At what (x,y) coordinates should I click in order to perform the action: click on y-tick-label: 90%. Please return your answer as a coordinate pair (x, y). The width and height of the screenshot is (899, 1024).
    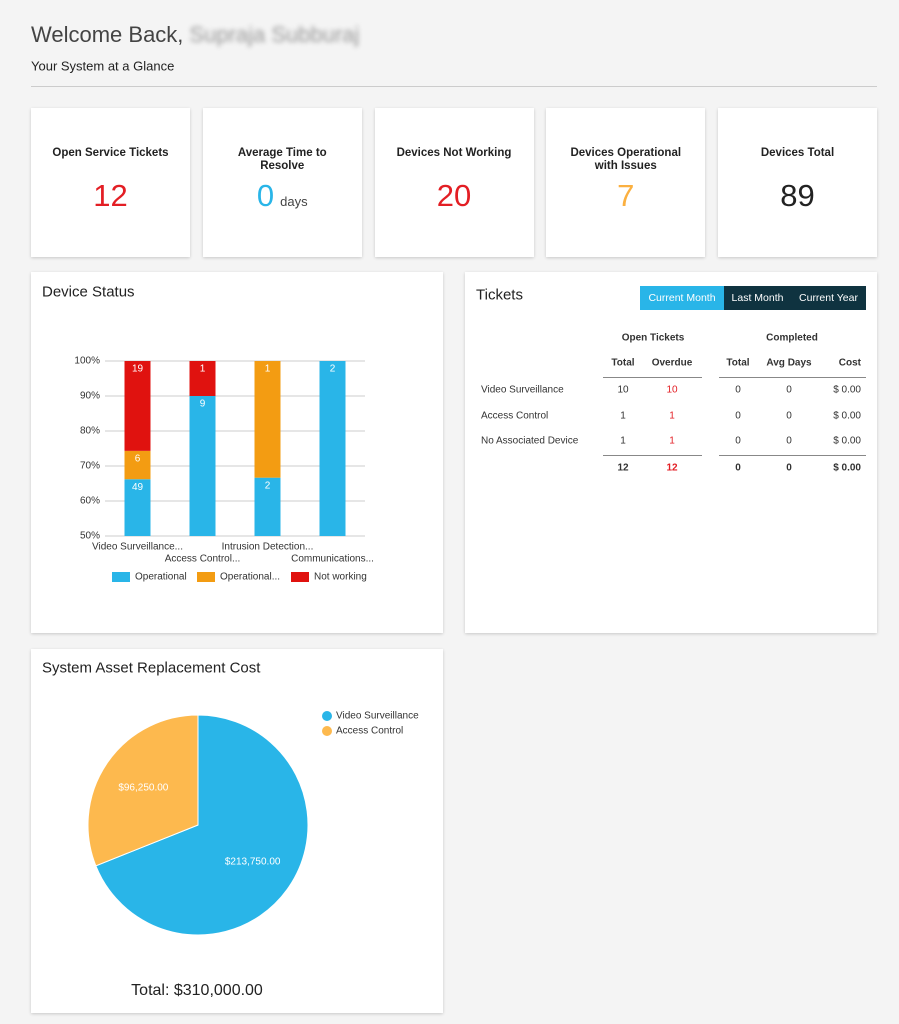
    Looking at the image, I should click on (90, 396).